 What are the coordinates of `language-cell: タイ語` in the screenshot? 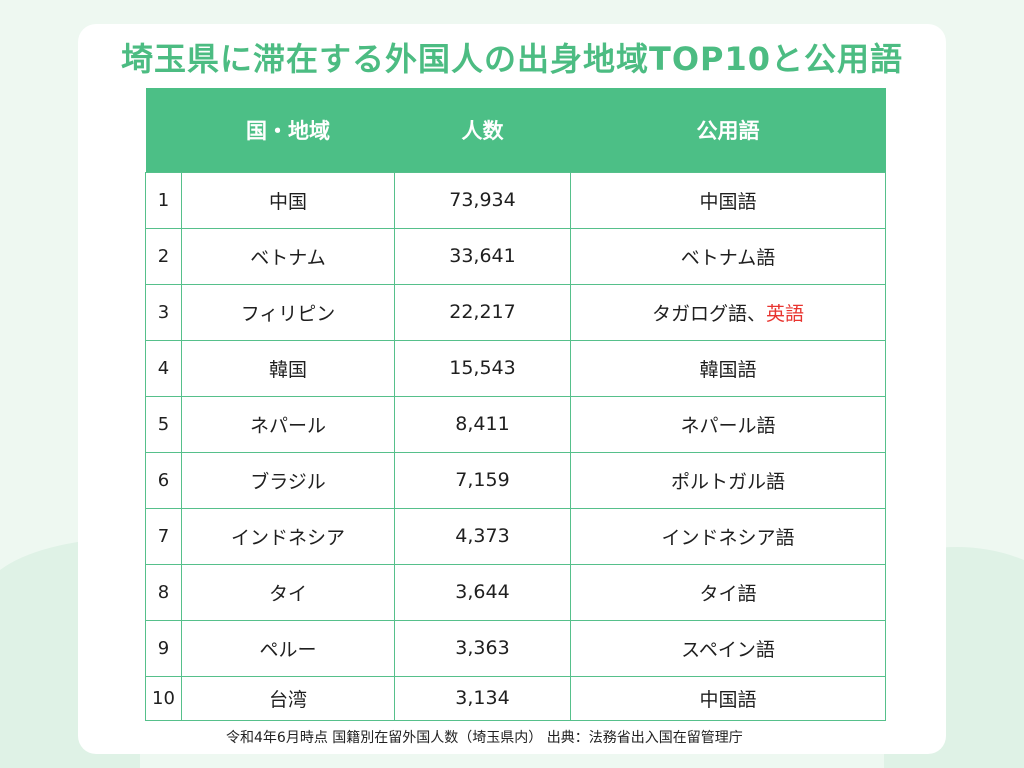 It's located at (728, 592).